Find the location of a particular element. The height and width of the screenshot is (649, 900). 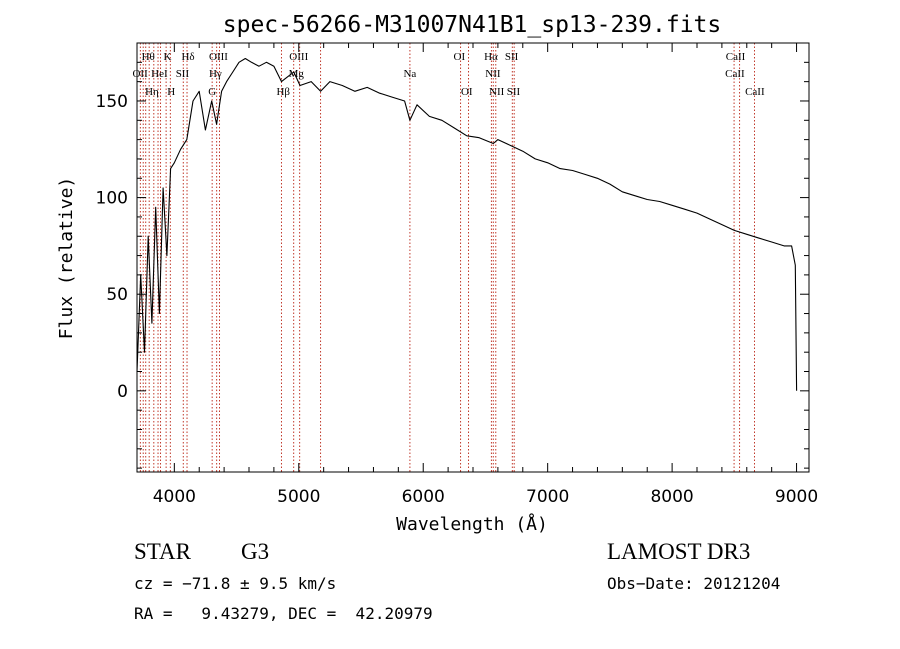

y-tick-label-150: 150 is located at coordinates (112, 102).